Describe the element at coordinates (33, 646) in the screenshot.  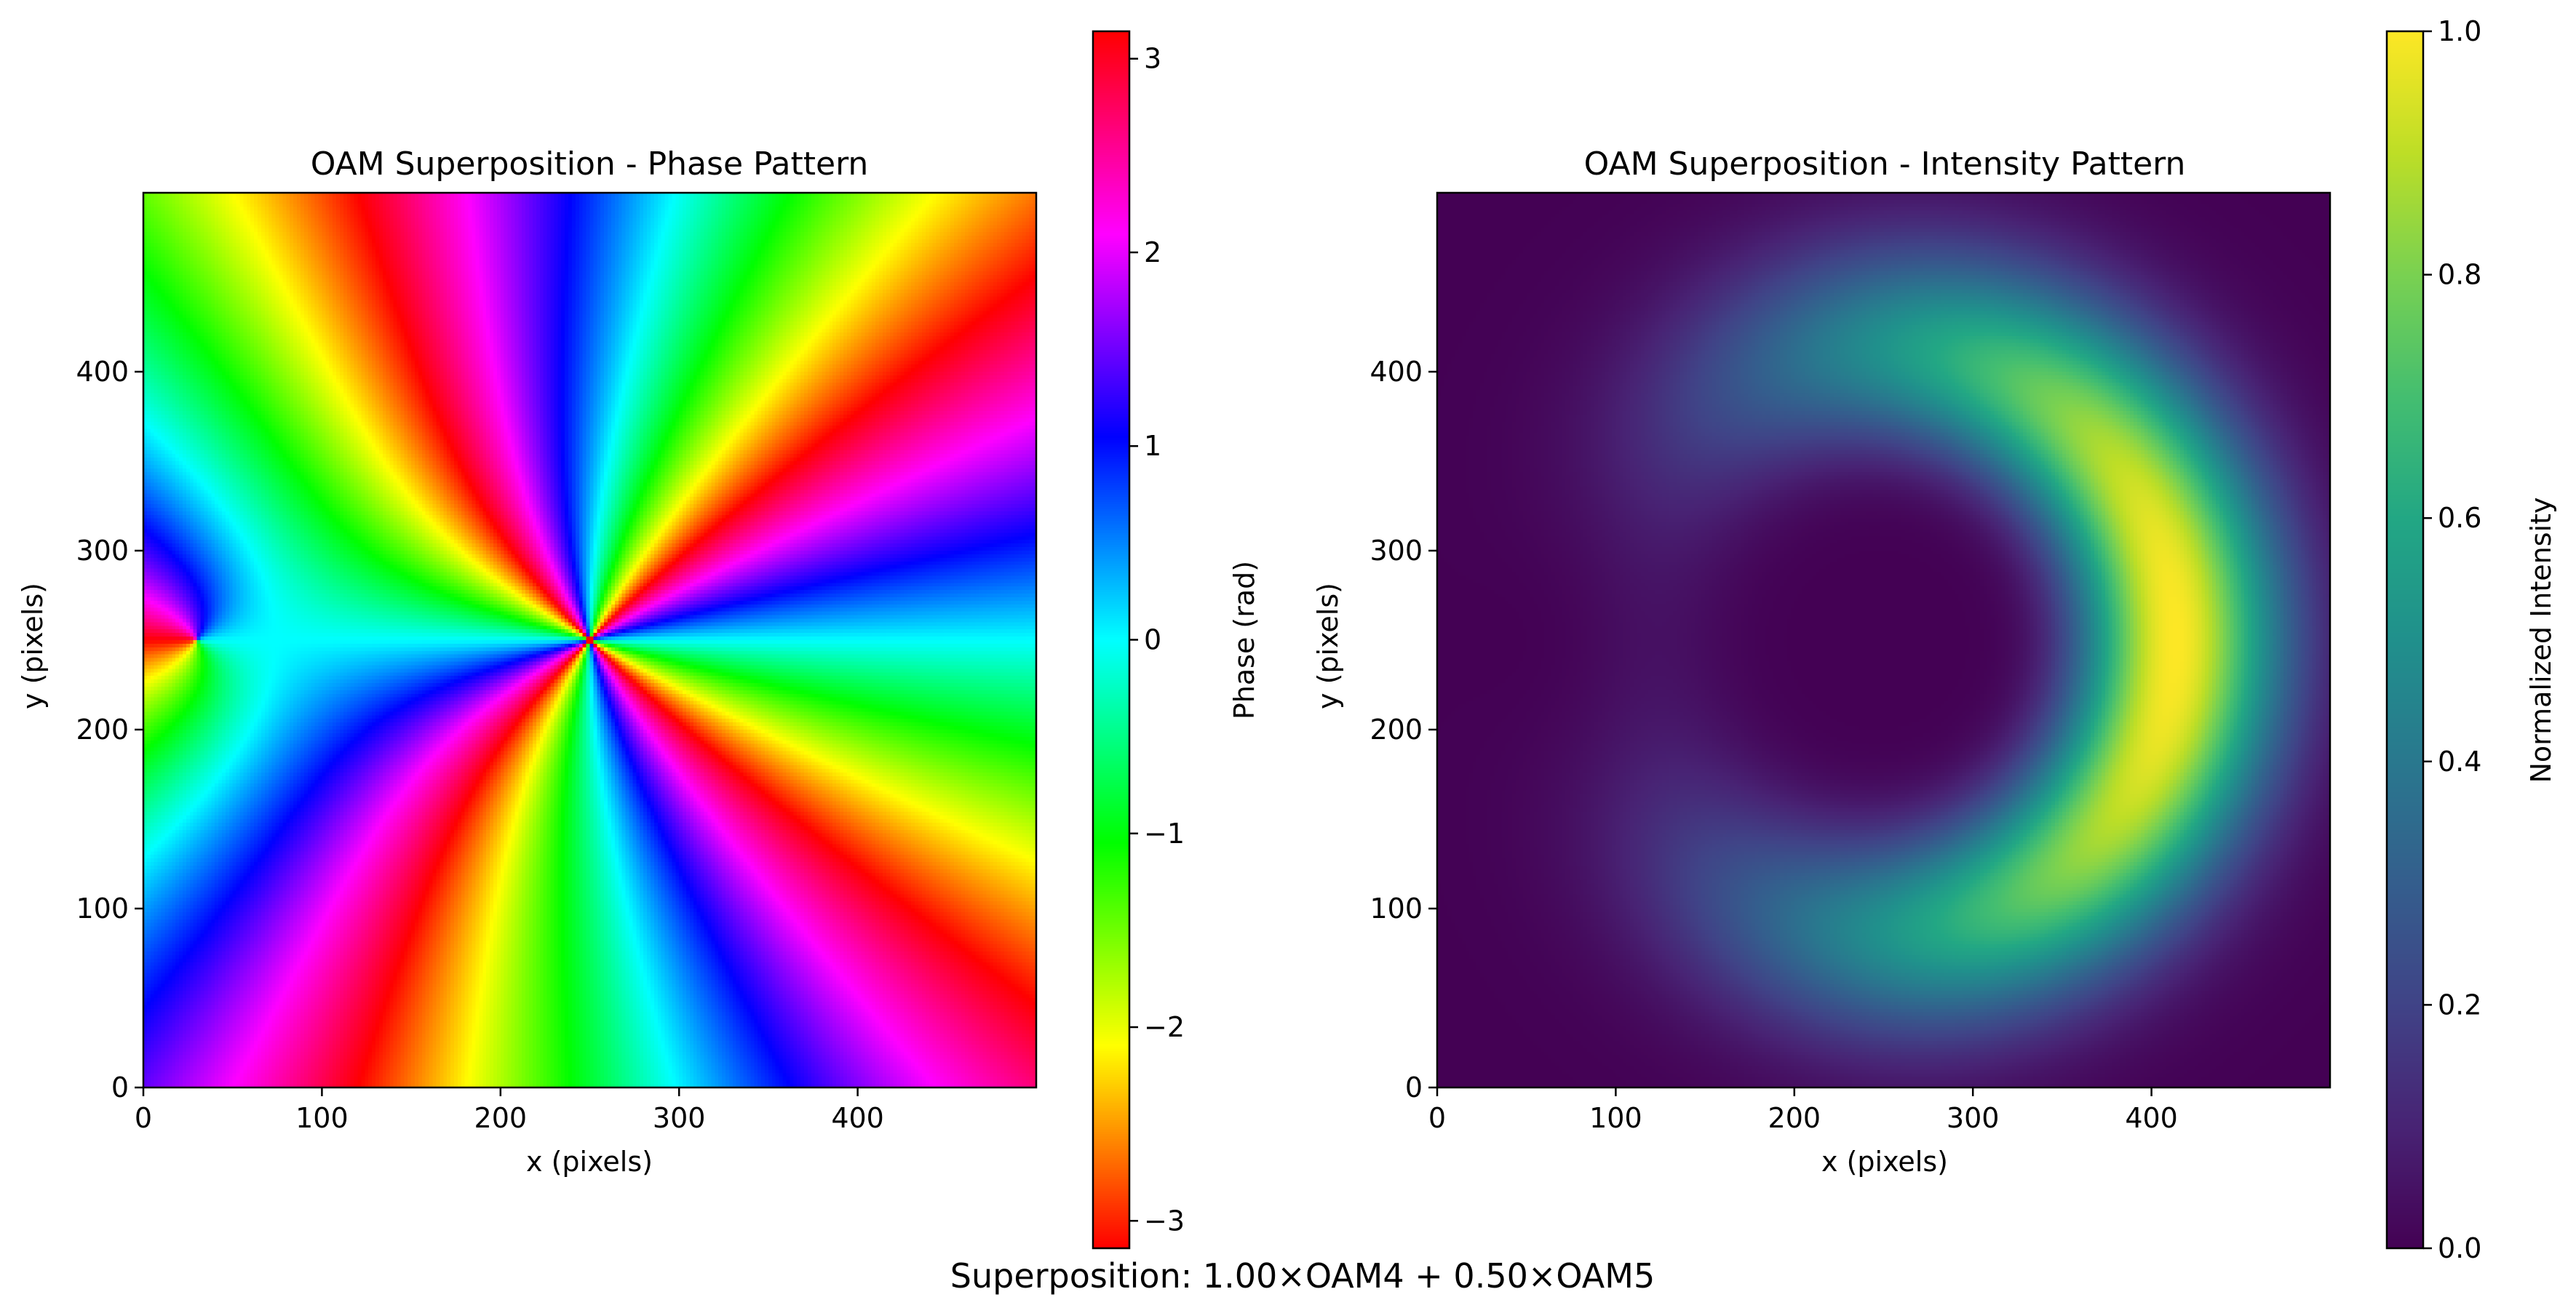
I see `phase-y-axis-label: y (pixels)` at that location.